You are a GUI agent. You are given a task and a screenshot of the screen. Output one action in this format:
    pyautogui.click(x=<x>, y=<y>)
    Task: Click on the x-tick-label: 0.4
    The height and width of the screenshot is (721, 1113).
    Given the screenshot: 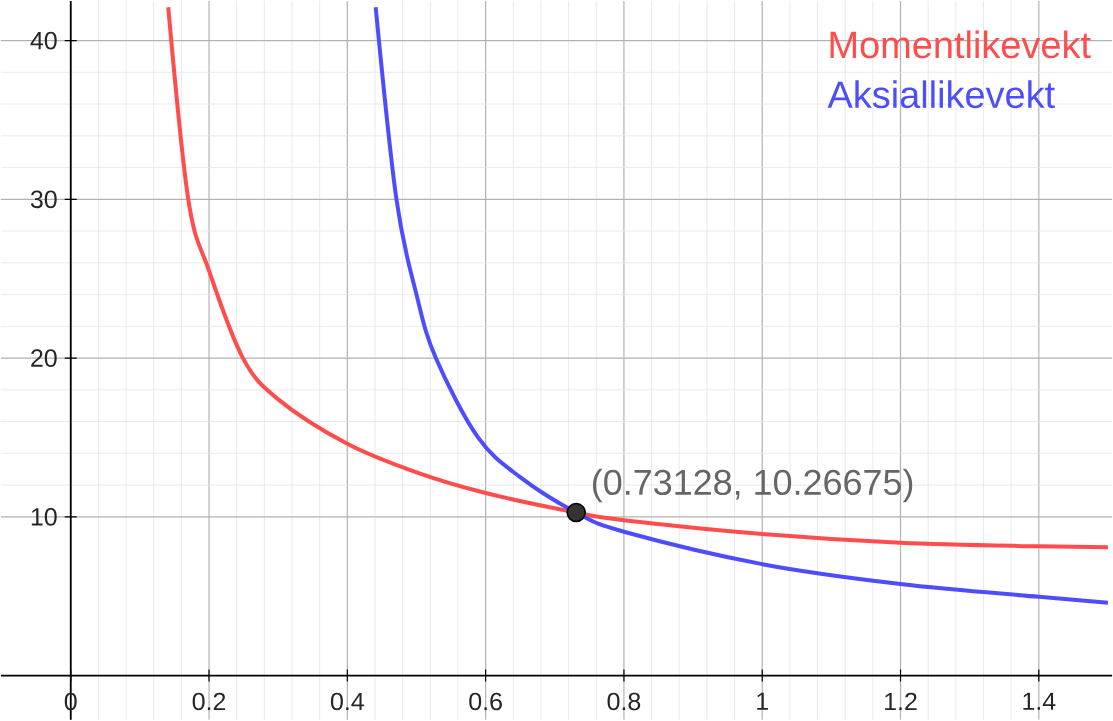 What is the action you would take?
    pyautogui.click(x=347, y=701)
    